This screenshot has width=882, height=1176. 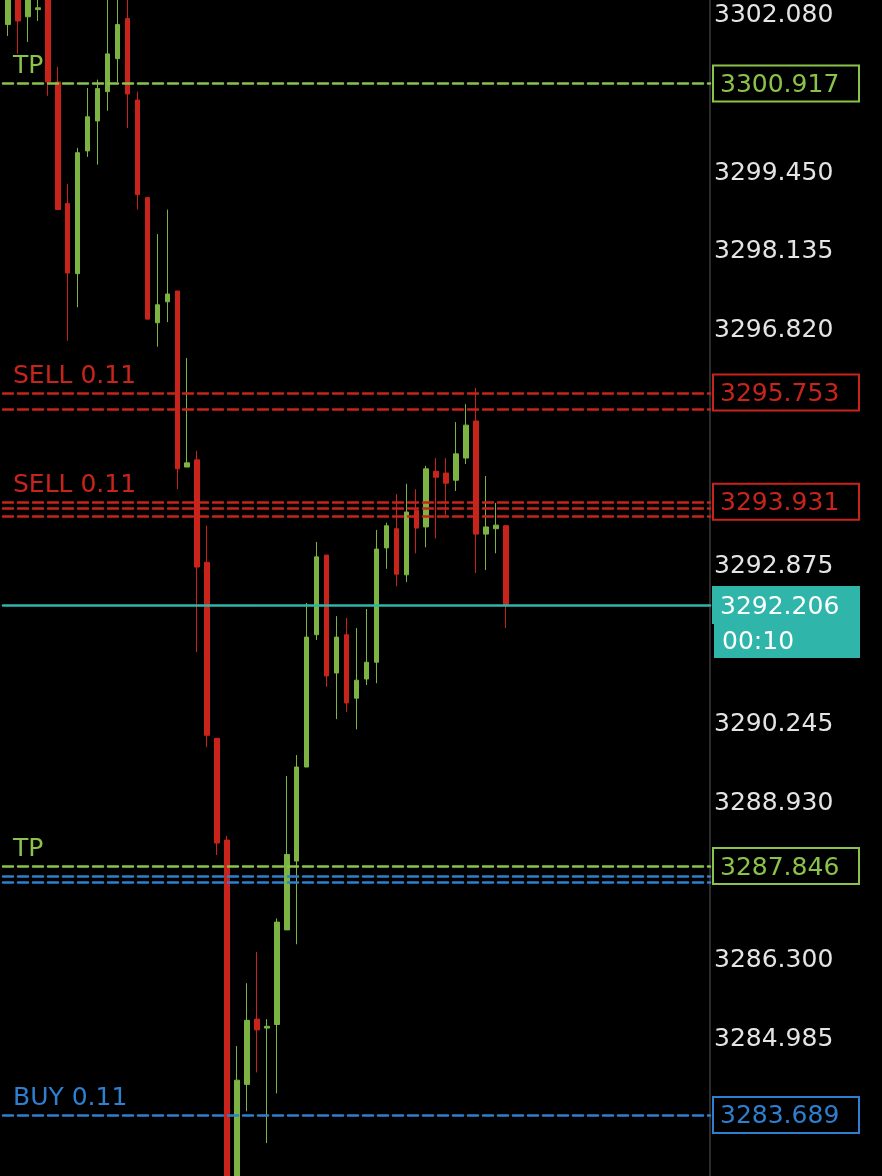 I want to click on y-tick-label: 3296.820, so click(x=774, y=329).